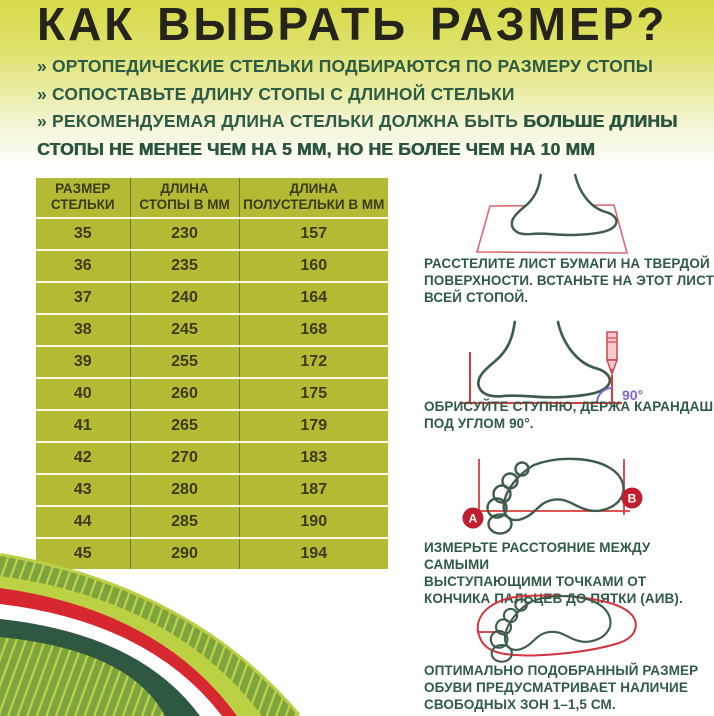  Describe the element at coordinates (313, 425) in the screenshot. I see `halfinsole-cell: 179` at that location.